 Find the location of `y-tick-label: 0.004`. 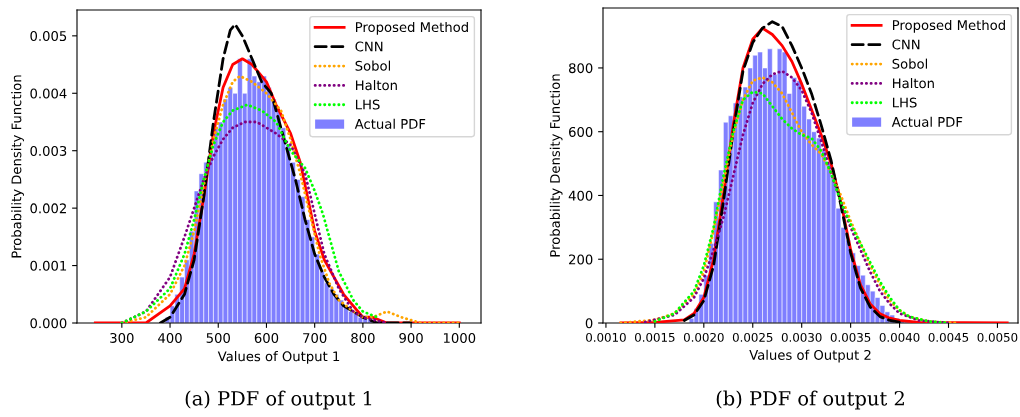

y-tick-label: 0.004 is located at coordinates (48, 93).